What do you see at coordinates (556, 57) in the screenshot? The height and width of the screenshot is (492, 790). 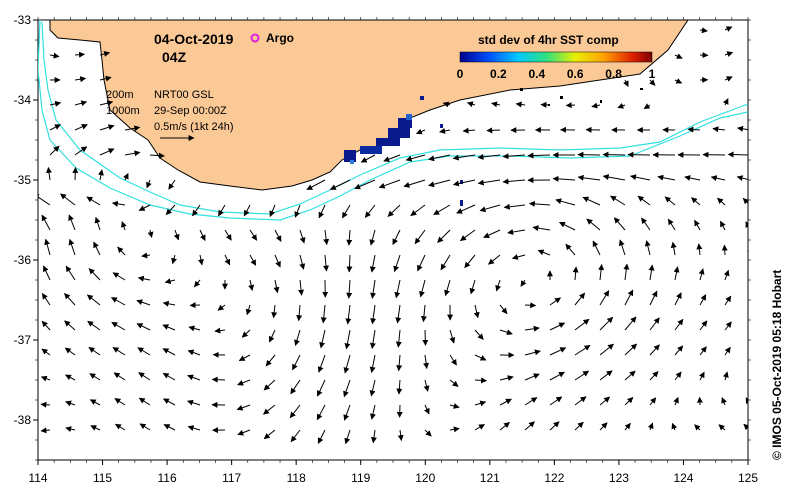 I see `colorbar: std dev of 4hr SST comp 0 0.2 0.4 0.6 0.8 1` at bounding box center [556, 57].